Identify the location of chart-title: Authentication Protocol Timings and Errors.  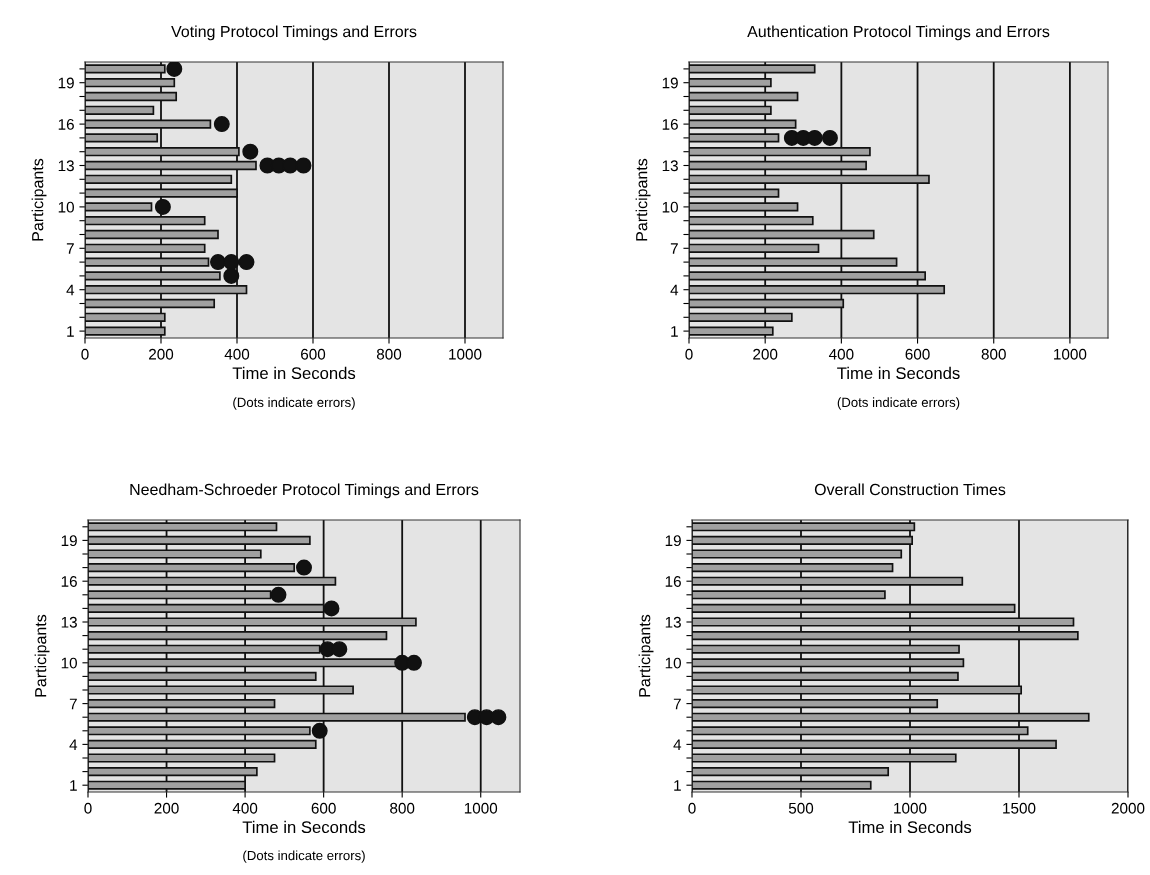
(898, 33).